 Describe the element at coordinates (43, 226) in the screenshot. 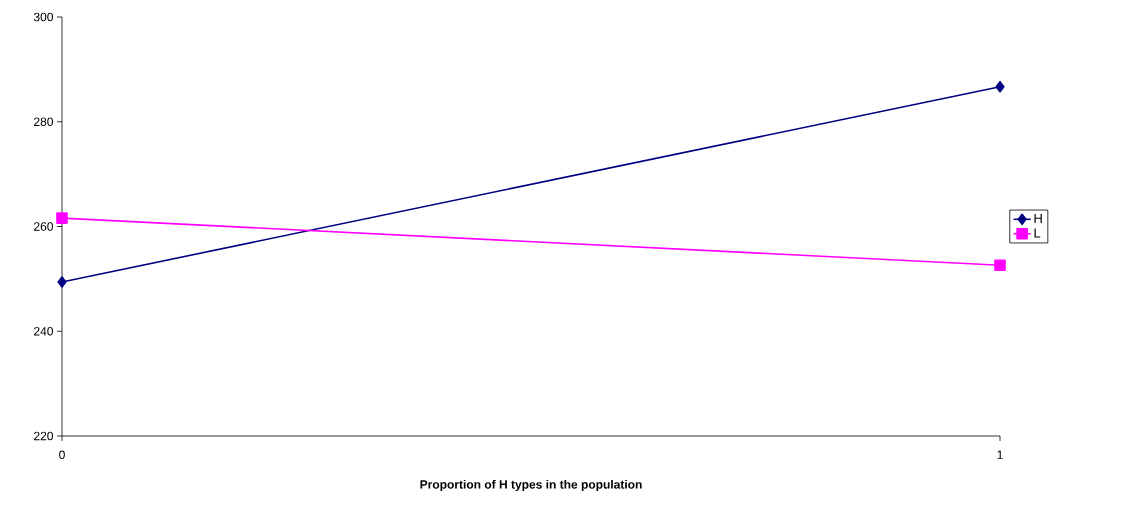

I see `y-tick-label: 260` at that location.